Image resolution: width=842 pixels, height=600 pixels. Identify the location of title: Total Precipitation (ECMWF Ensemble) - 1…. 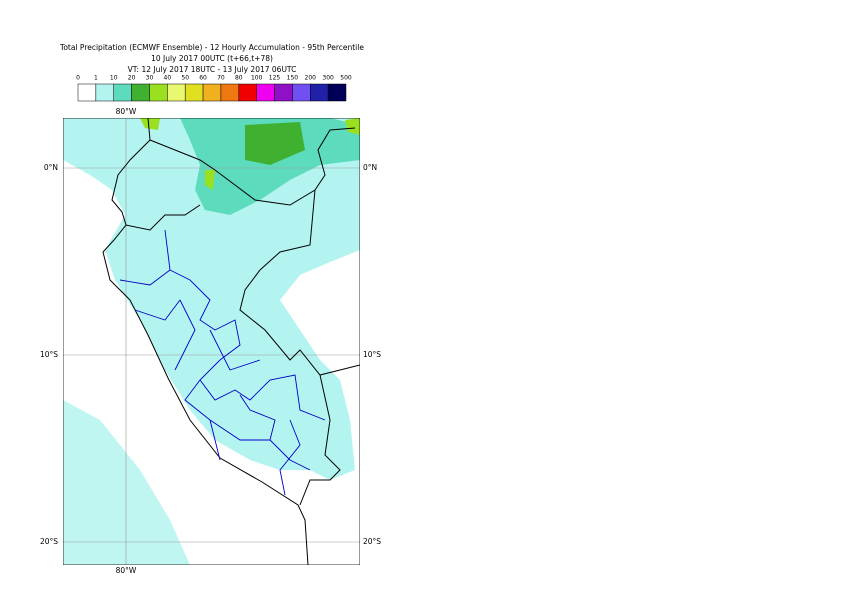
(211, 47).